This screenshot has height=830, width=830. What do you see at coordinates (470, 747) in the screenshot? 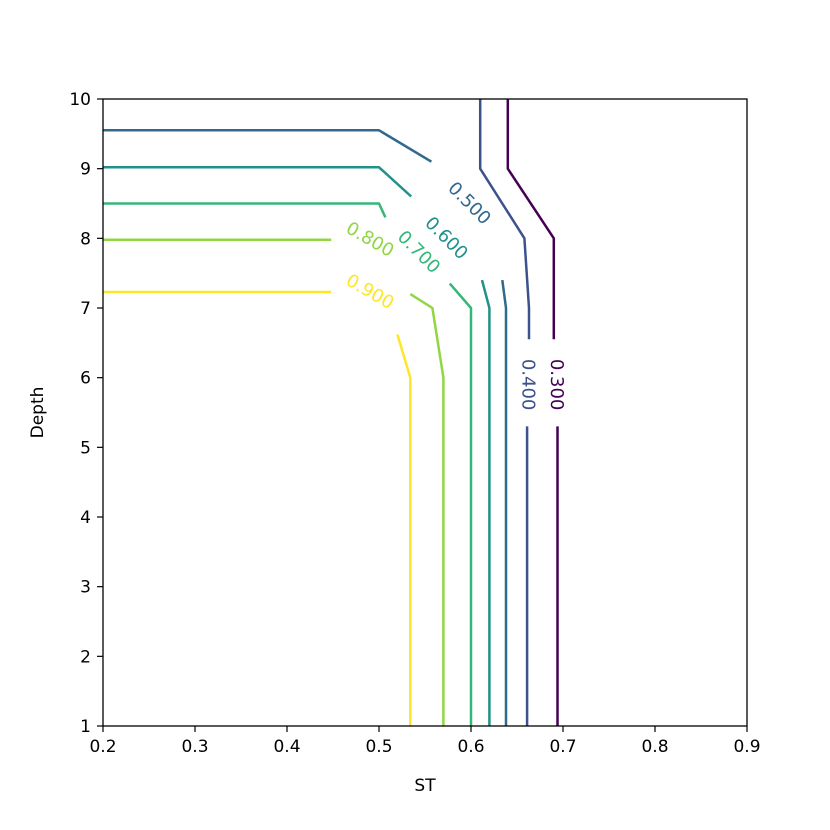
I see `x-tick-label: 0.6` at bounding box center [470, 747].